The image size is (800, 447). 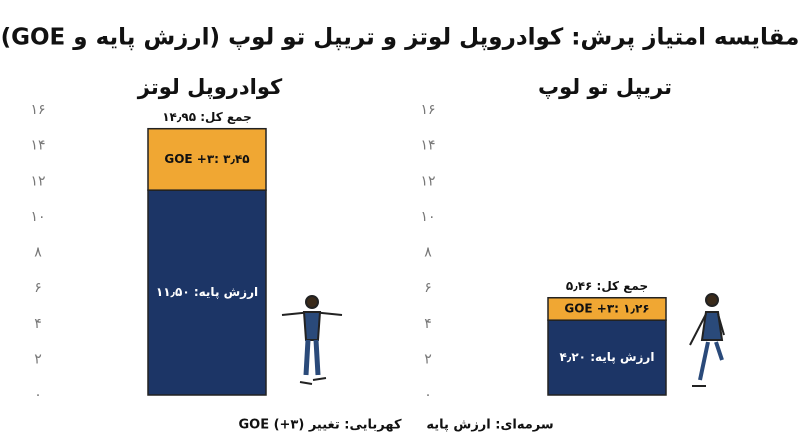 What do you see at coordinates (207, 117) in the screenshot?
I see `total-label: جمع کل: ۱۴٫۹۵` at bounding box center [207, 117].